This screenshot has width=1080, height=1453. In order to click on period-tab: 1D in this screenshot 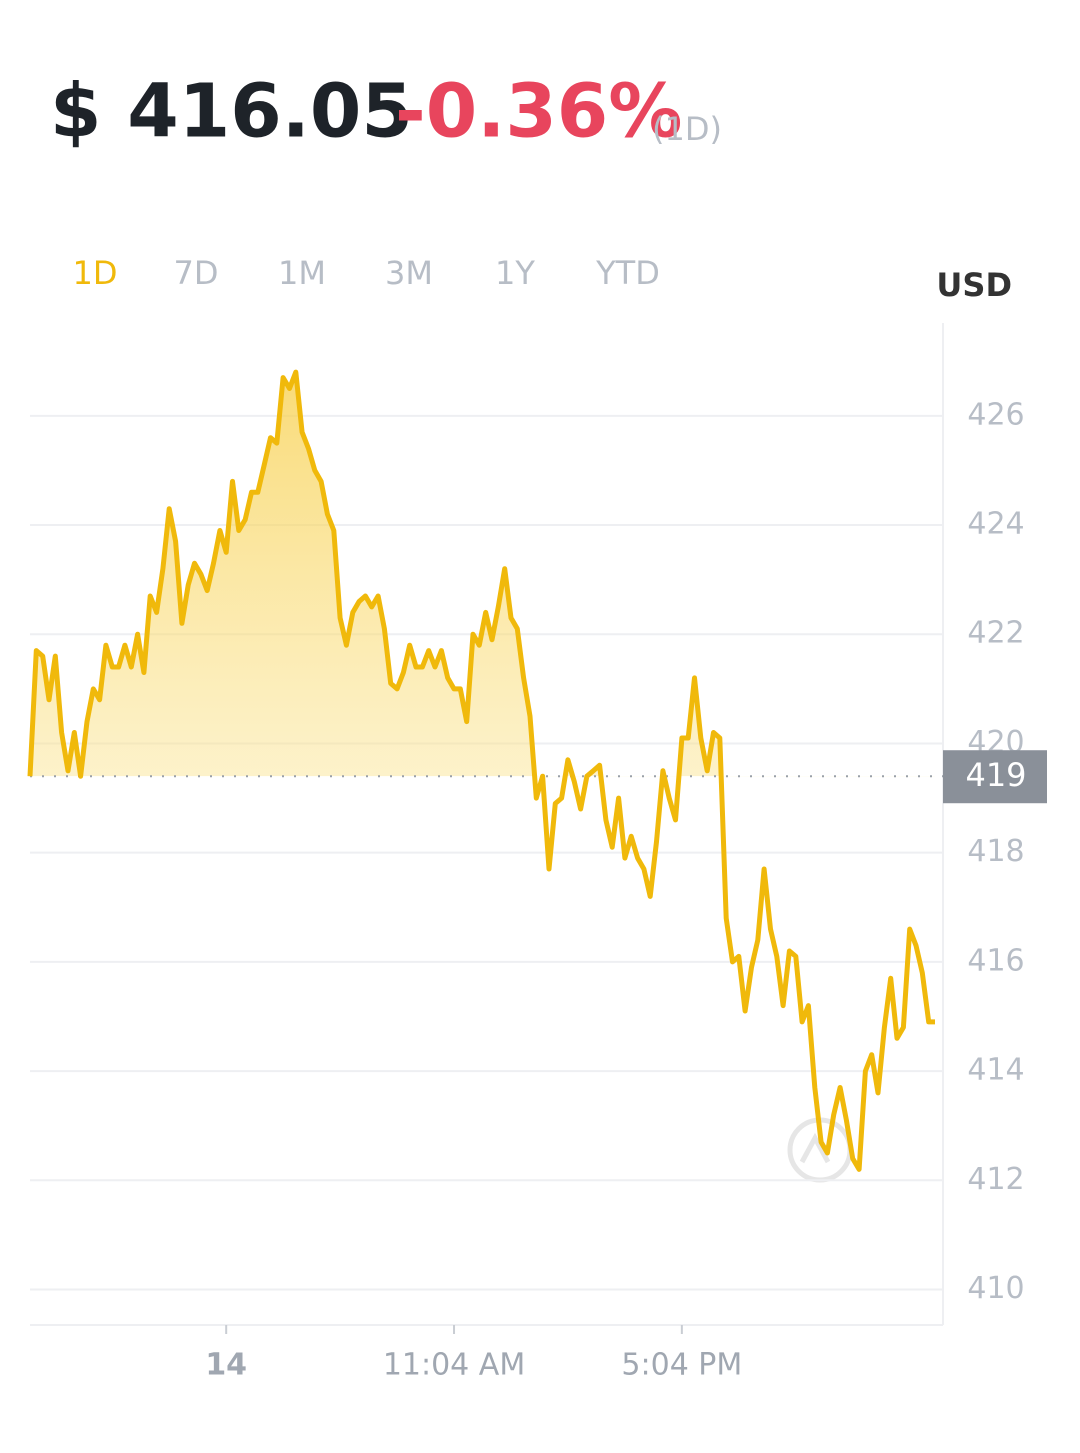, I will do `click(95, 273)`.